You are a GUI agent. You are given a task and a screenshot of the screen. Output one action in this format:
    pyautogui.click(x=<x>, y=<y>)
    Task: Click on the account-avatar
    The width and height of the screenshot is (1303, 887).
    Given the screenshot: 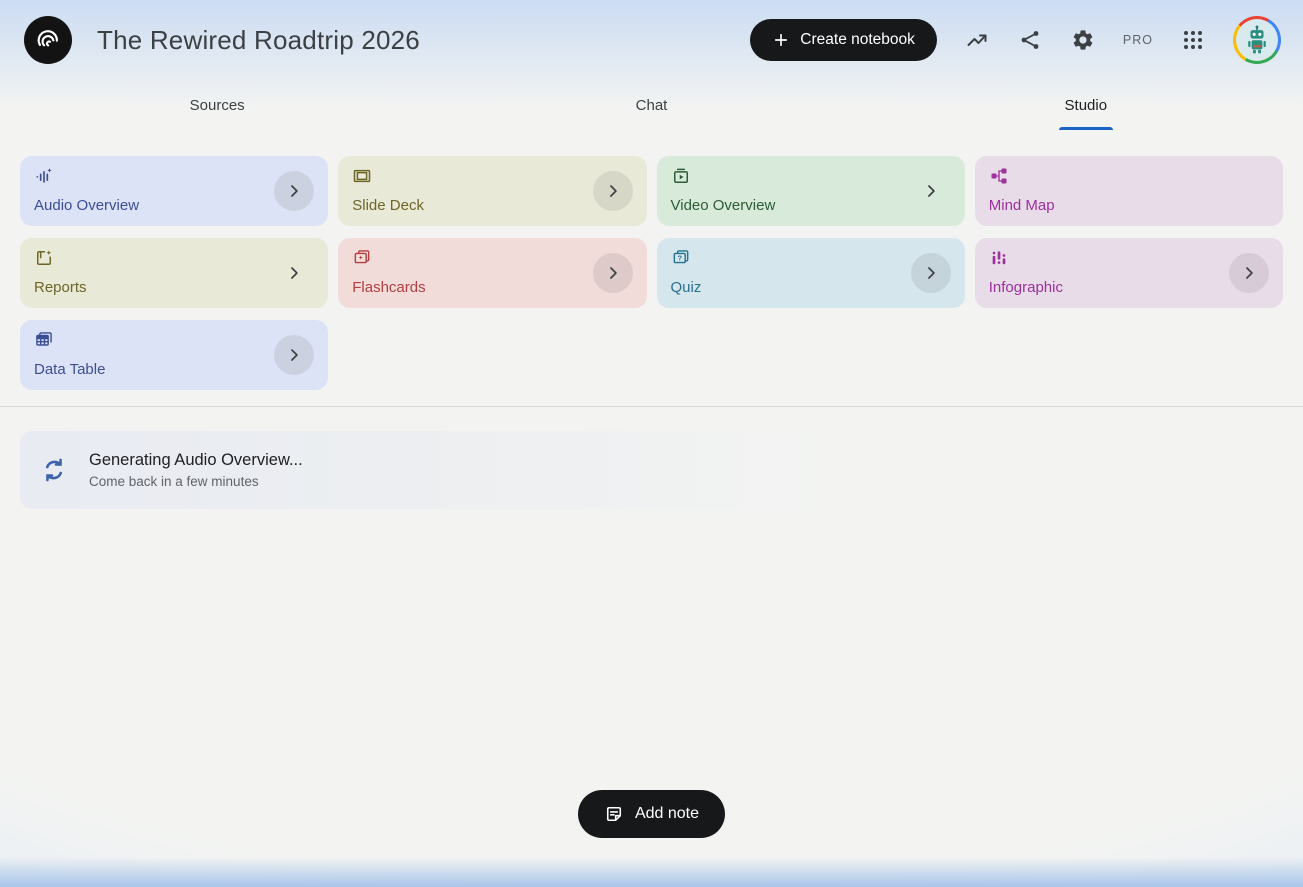 What is the action you would take?
    pyautogui.click(x=1257, y=40)
    